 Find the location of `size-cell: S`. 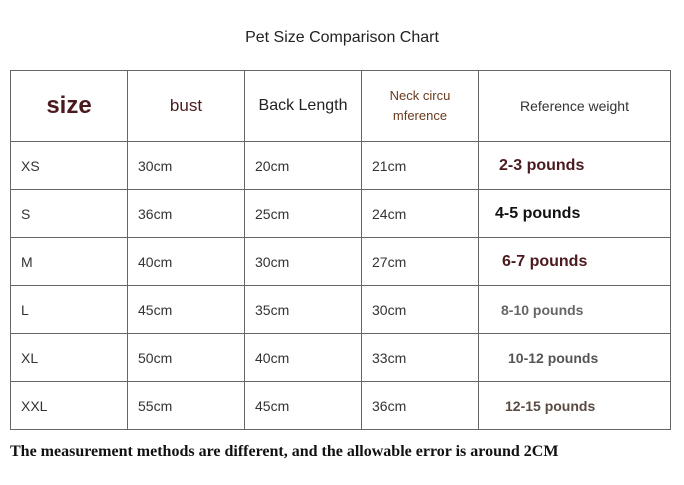

size-cell: S is located at coordinates (69, 213).